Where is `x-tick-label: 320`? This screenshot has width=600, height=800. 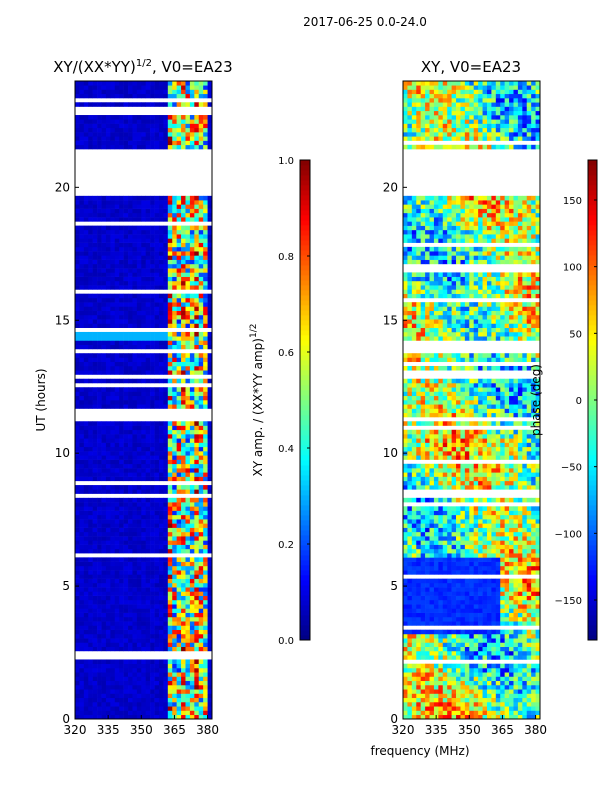 x-tick-label: 320 is located at coordinates (75, 730).